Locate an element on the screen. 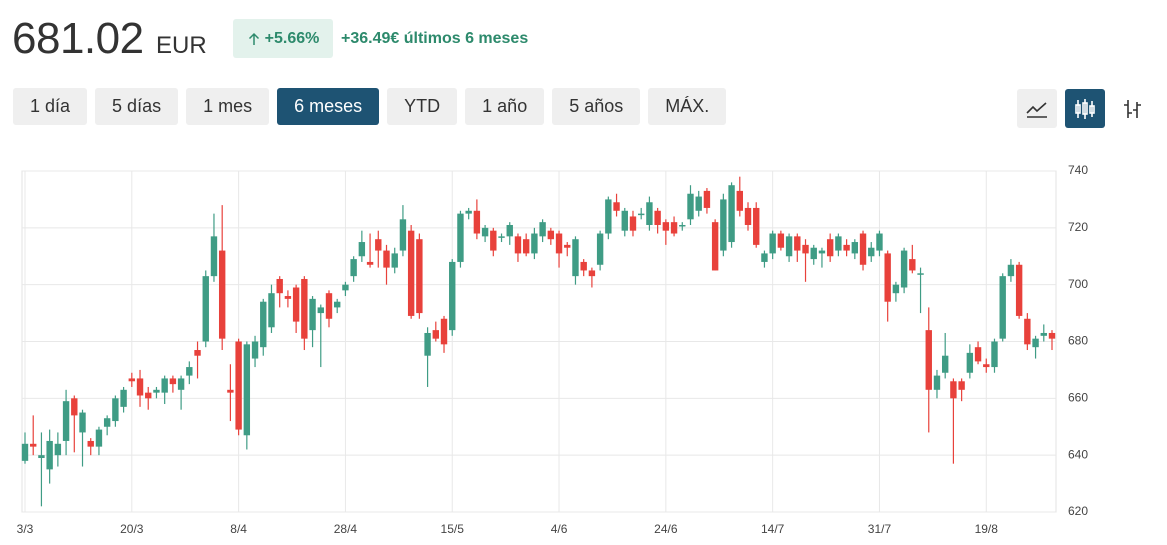  y-tick-label: 700 is located at coordinates (1078, 284).